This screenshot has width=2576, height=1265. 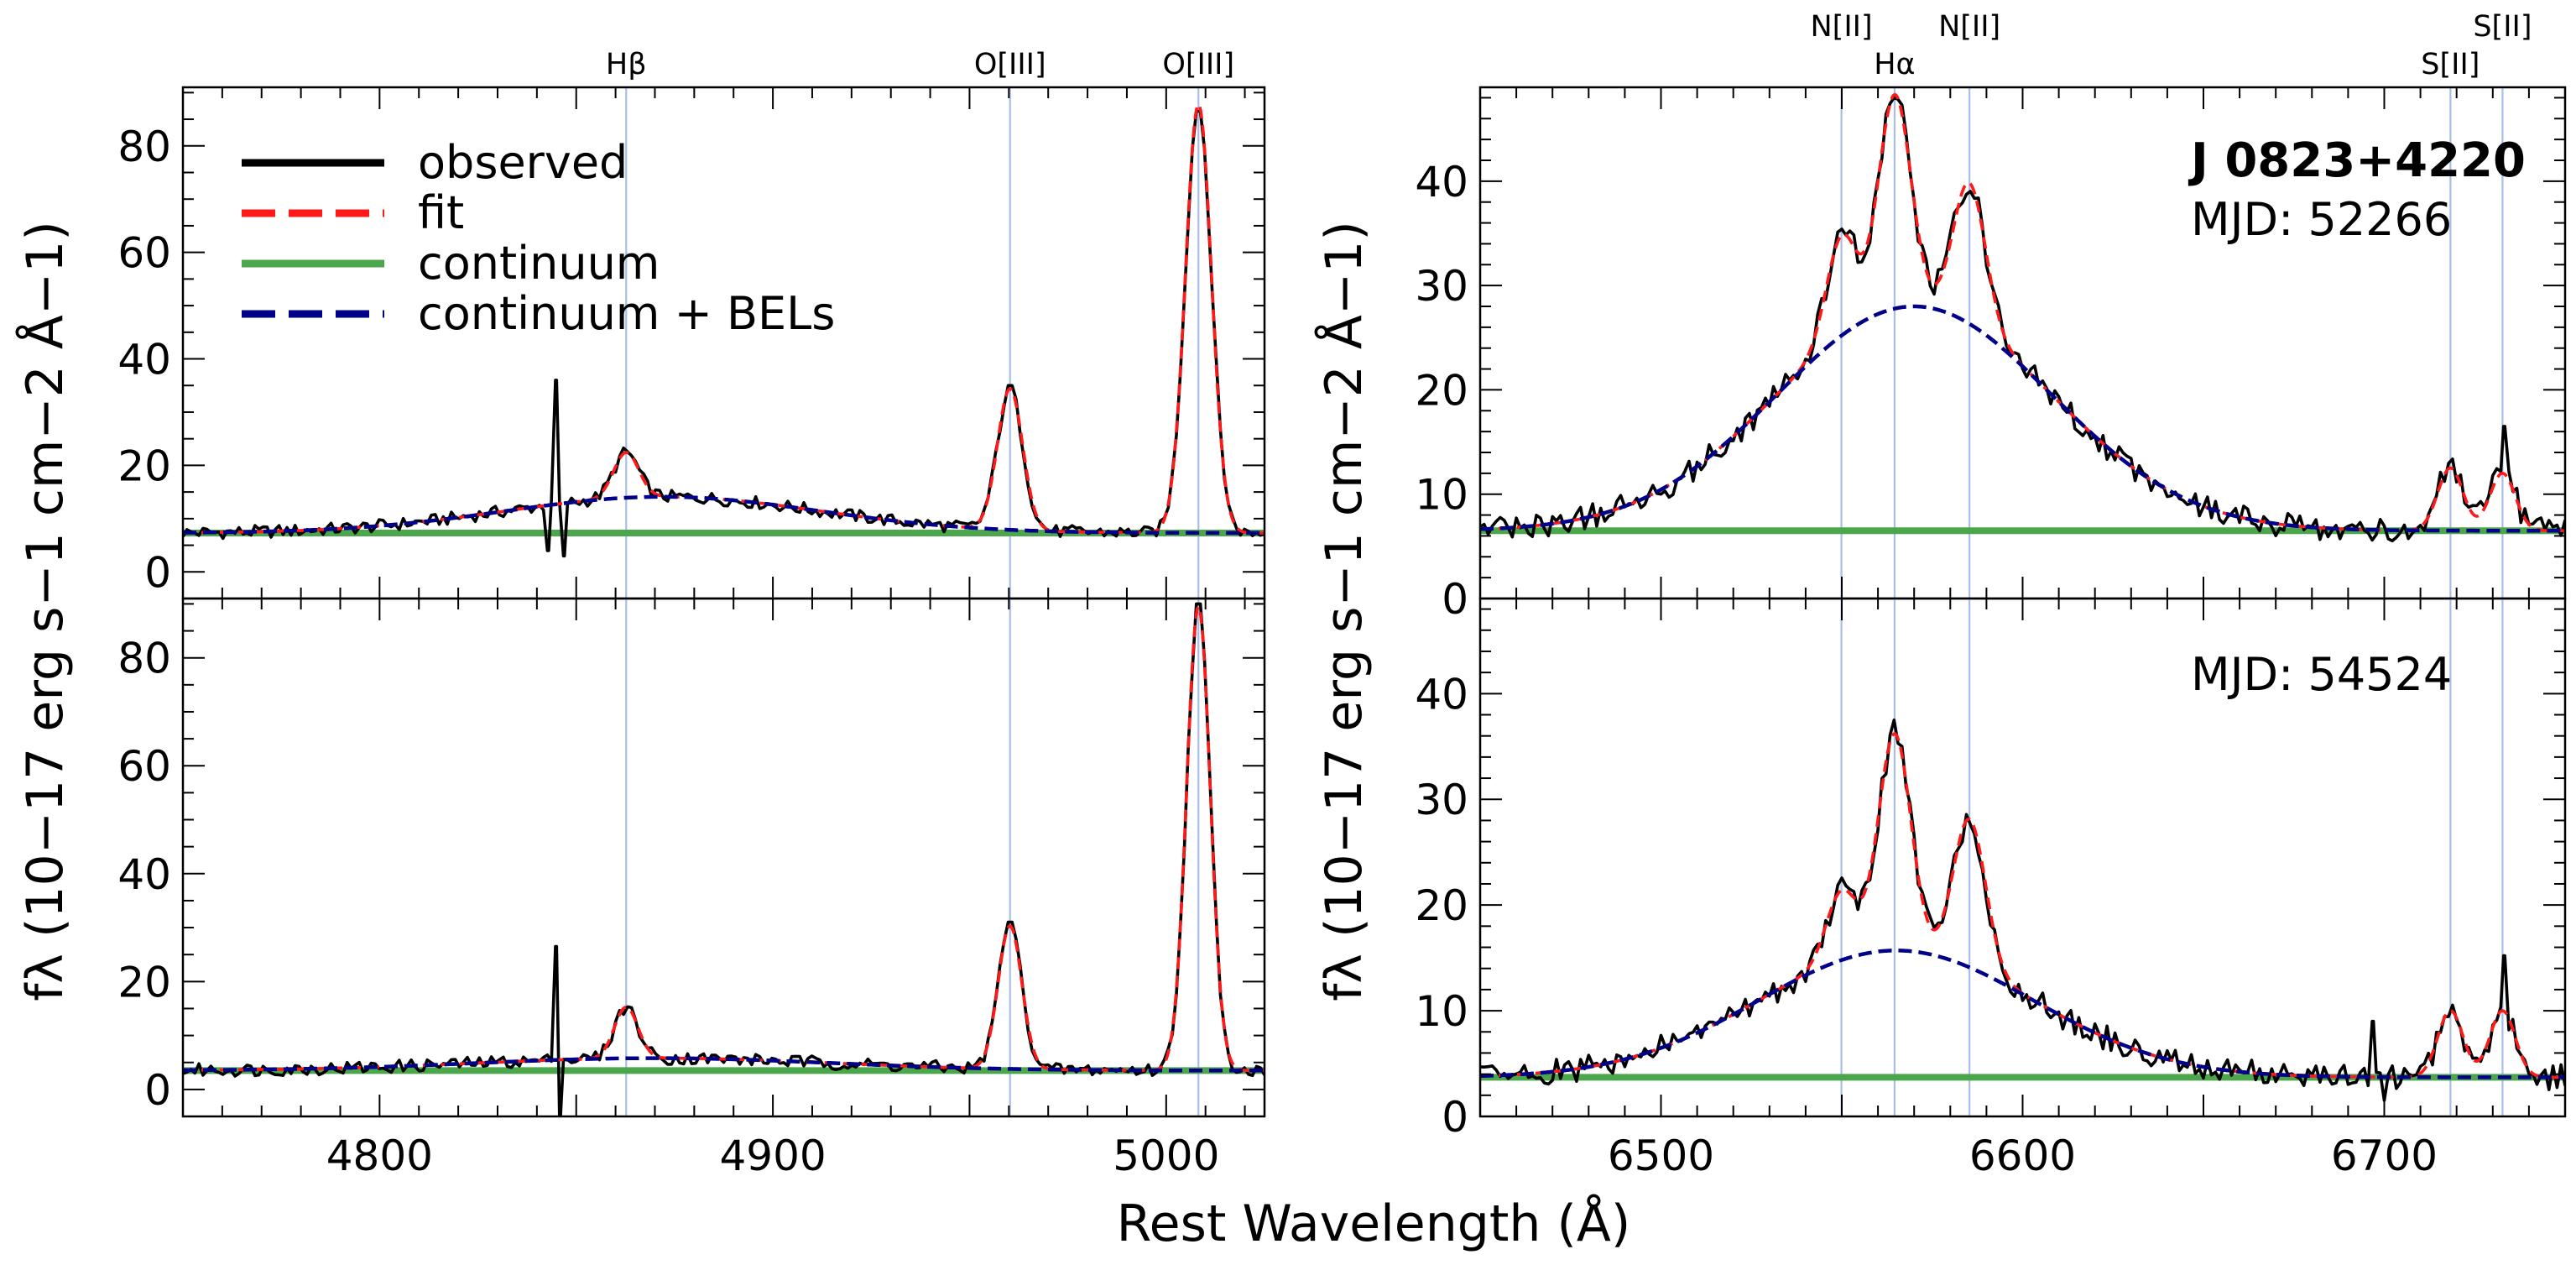 What do you see at coordinates (441, 212) in the screenshot?
I see `legend-label: fit` at bounding box center [441, 212].